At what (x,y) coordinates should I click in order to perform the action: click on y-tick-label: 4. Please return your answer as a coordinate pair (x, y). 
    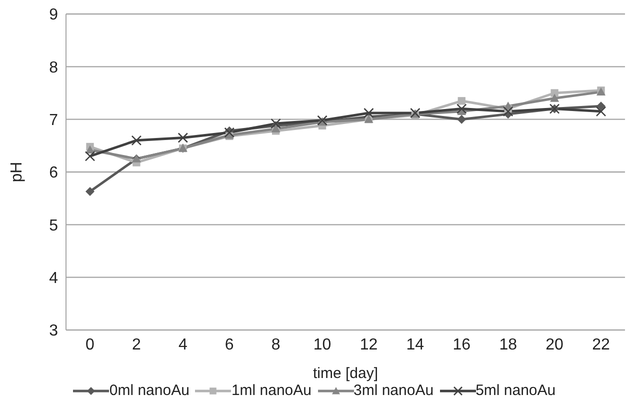
    Looking at the image, I should click on (53, 279).